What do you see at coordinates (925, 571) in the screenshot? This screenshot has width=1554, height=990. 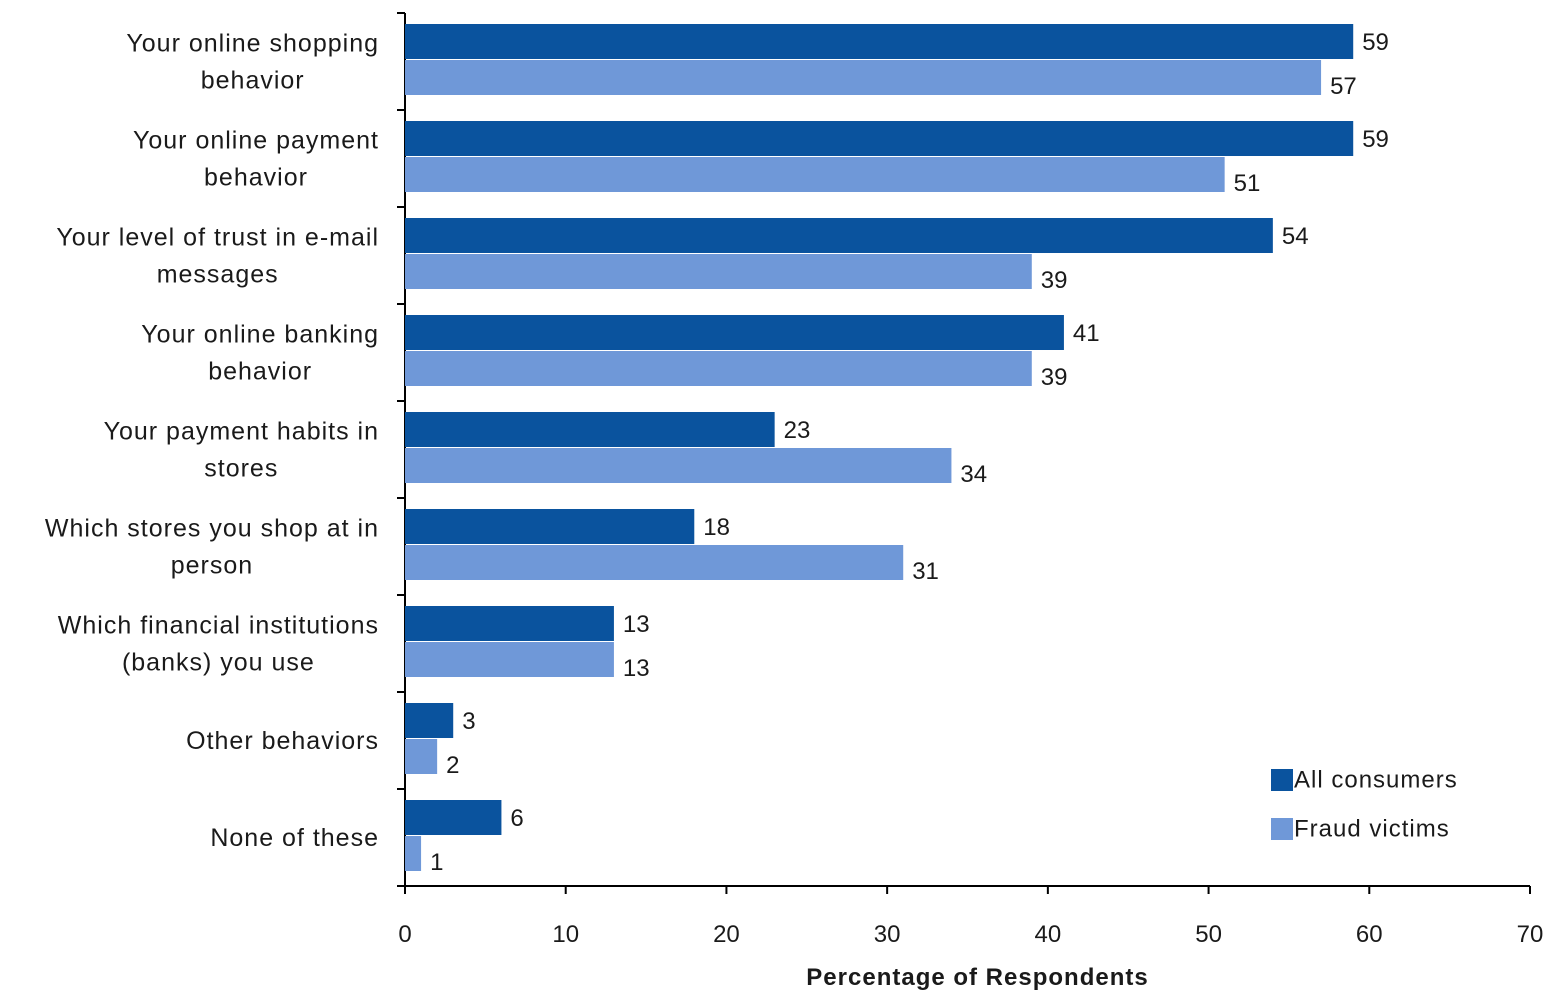 I see `data-label: 31` at bounding box center [925, 571].